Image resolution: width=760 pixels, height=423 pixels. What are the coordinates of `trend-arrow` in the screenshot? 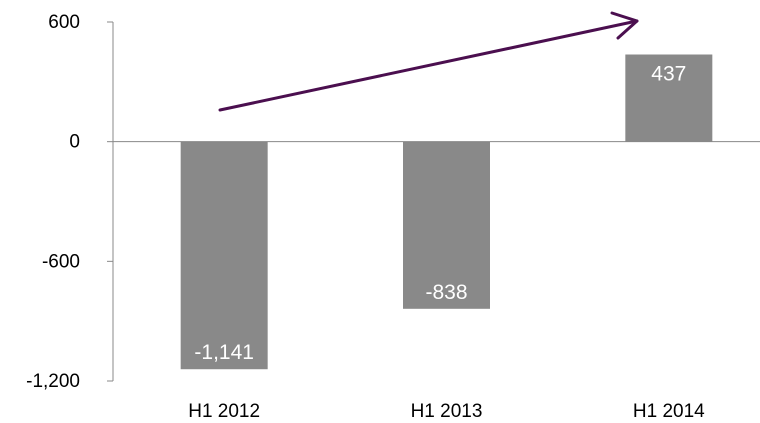 It's located at (428, 61).